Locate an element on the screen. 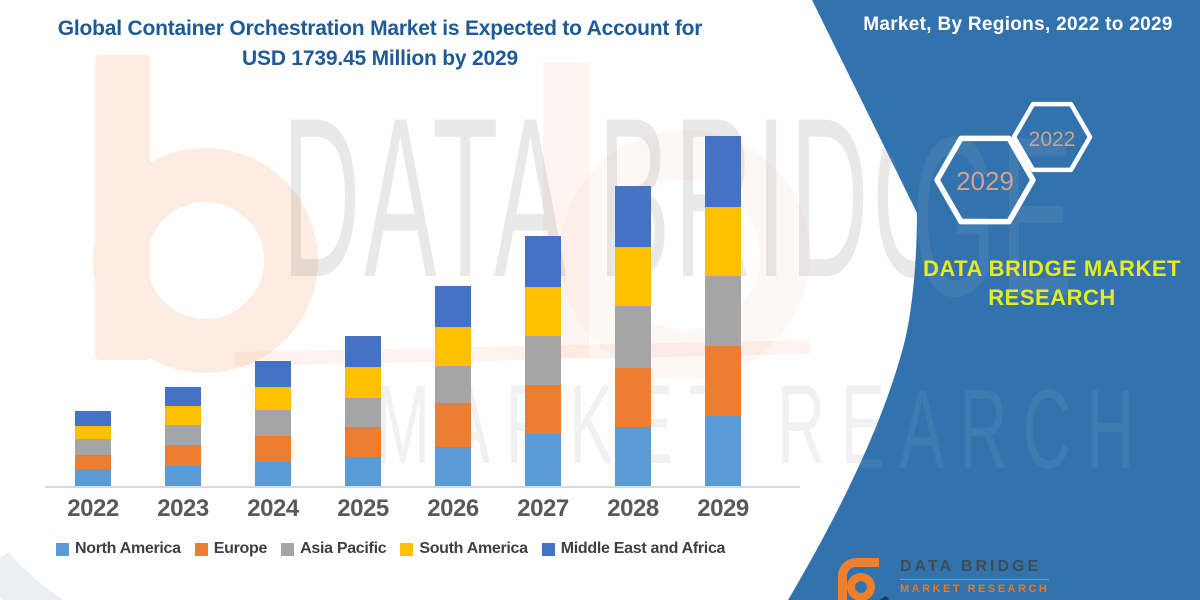  panel-title: Market, By Regions, 2022 to 2029 is located at coordinates (1018, 24).